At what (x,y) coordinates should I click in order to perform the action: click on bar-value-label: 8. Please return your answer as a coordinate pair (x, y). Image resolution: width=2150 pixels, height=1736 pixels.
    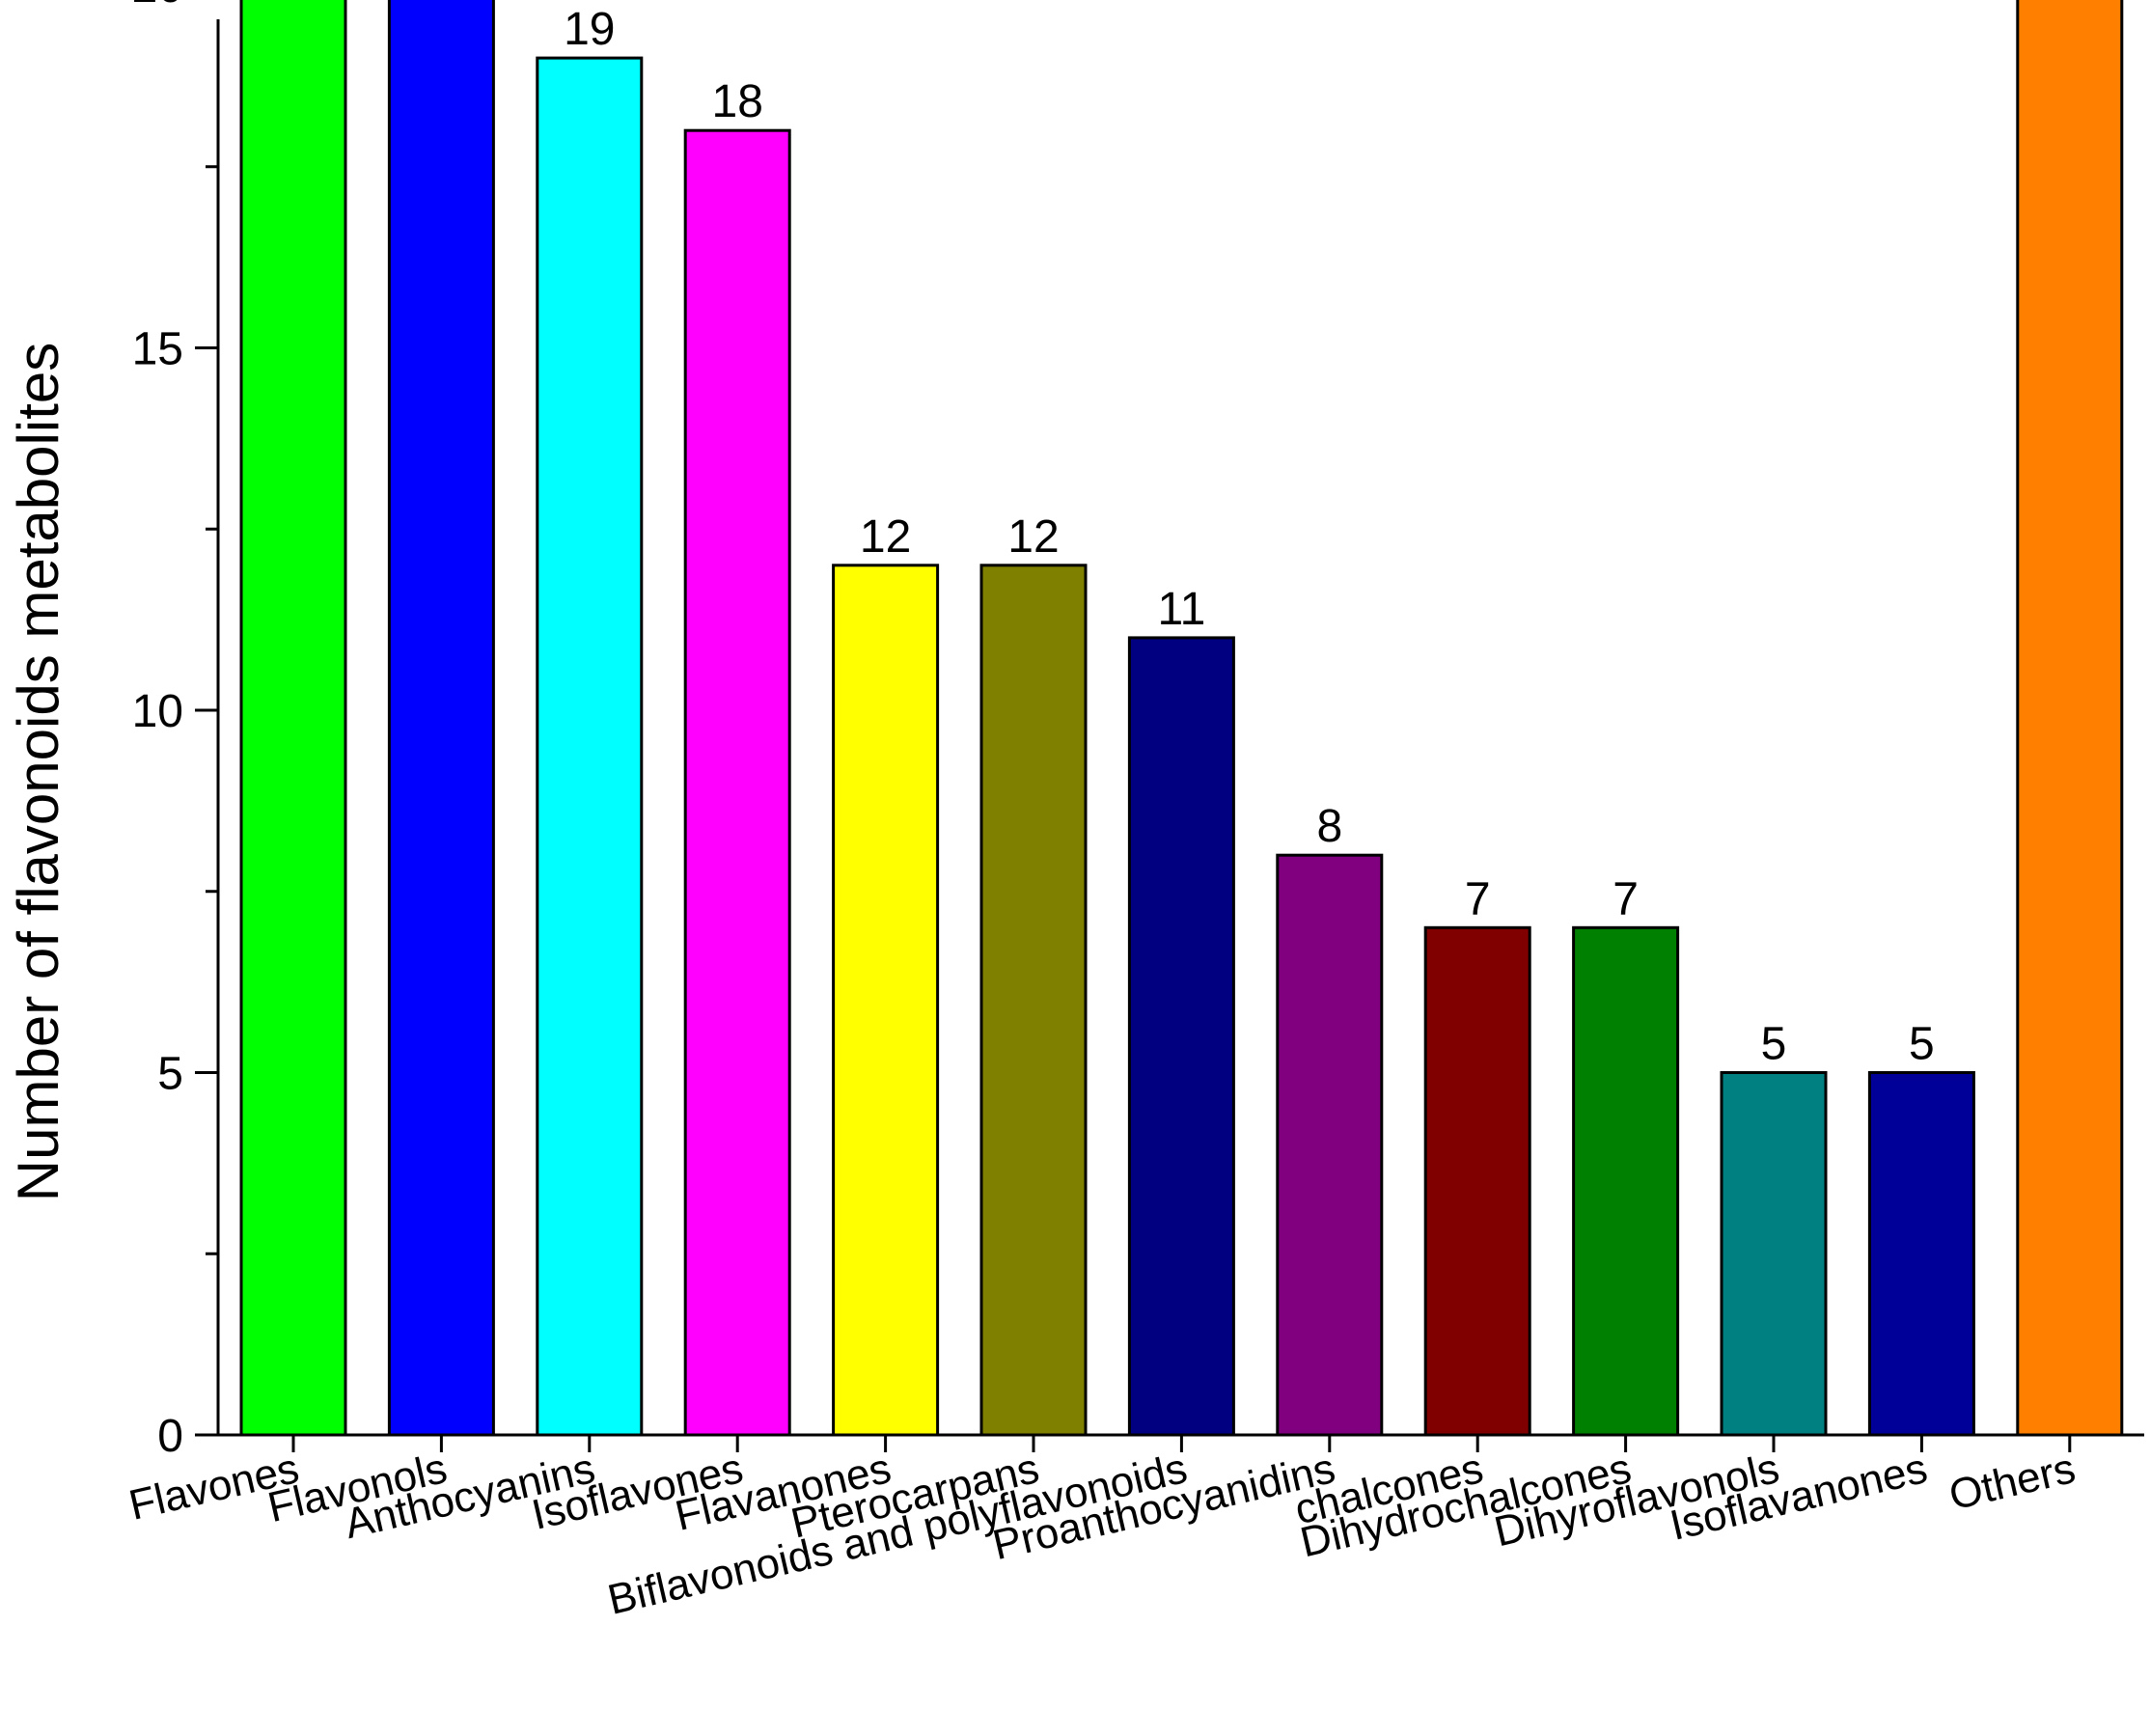
    Looking at the image, I should click on (1329, 827).